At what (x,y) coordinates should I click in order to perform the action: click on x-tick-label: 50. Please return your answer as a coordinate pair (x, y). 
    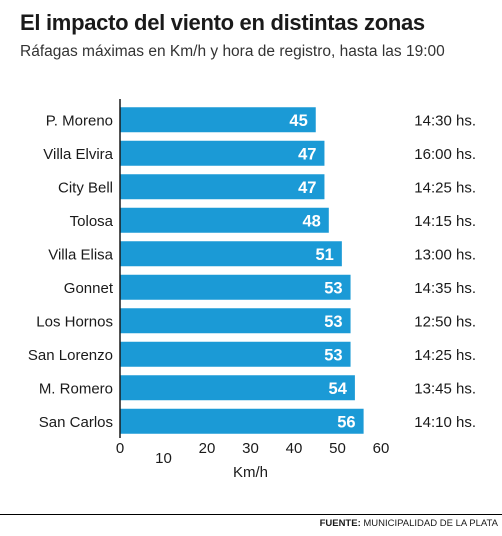
    Looking at the image, I should click on (337, 448).